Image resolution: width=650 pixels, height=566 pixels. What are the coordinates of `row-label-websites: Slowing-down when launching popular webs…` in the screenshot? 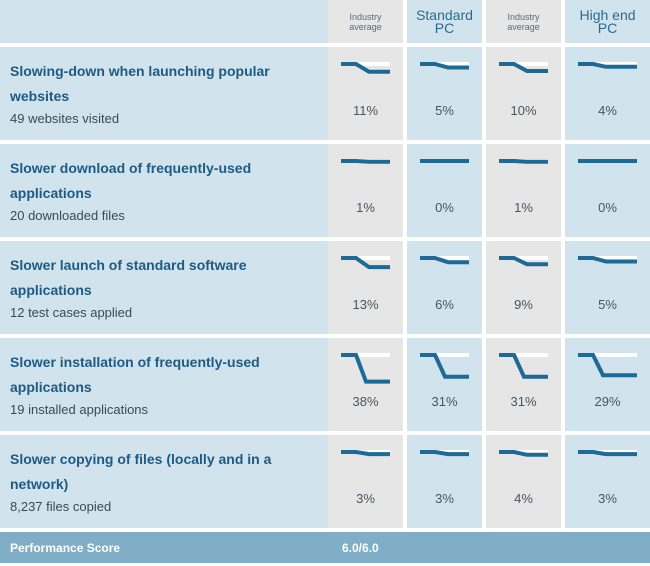 It's located at (164, 93).